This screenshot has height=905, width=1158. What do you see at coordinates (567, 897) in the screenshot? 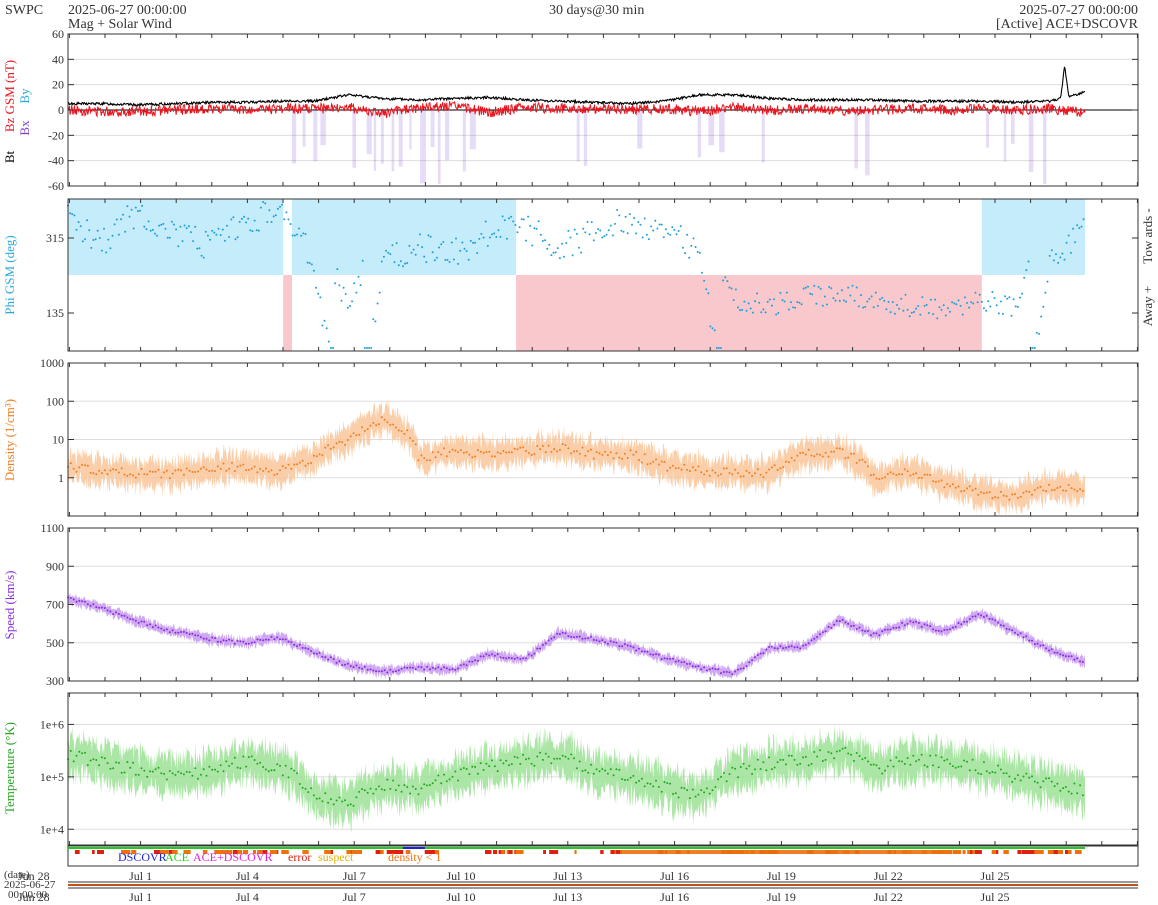
I see `date-tick-label-bottom: Jul 13` at bounding box center [567, 897].